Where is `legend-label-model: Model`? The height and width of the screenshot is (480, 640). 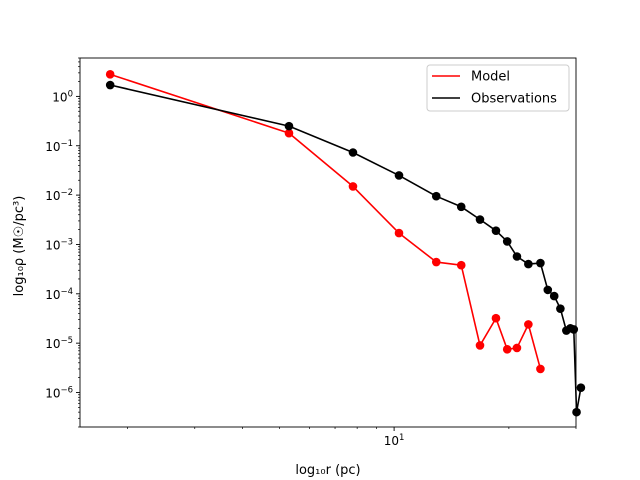
legend-label-model: Model is located at coordinates (490, 77).